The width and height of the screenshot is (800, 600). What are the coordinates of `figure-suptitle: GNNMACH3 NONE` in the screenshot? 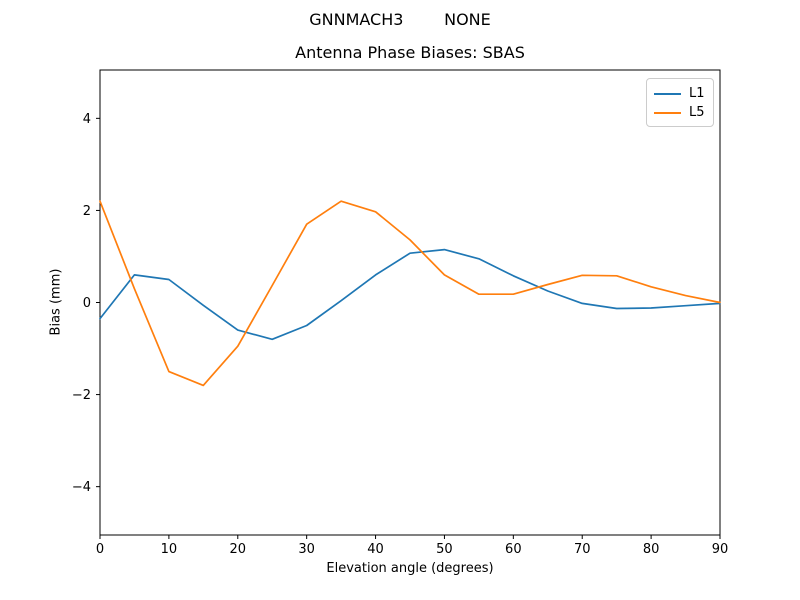 It's located at (400, 19).